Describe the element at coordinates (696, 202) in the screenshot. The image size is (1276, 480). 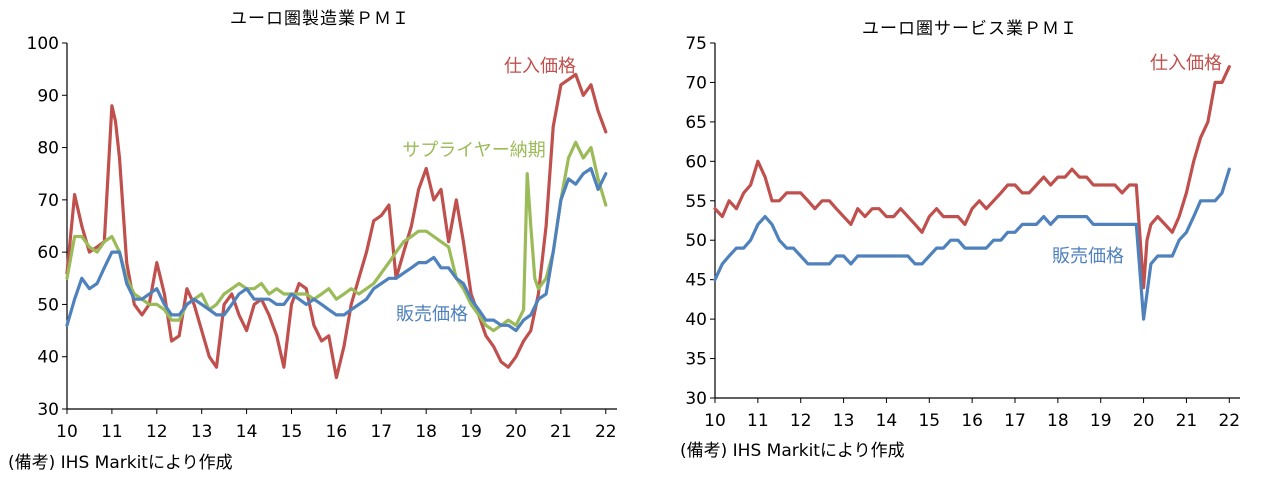
I see `y-tick-label: 55` at that location.